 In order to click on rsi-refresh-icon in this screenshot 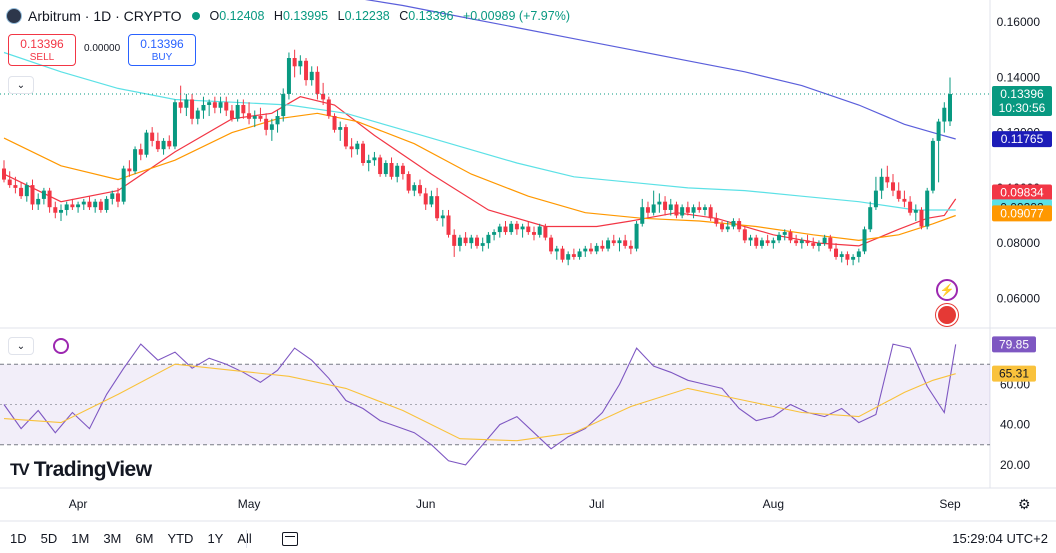, I will do `click(61, 346)`.